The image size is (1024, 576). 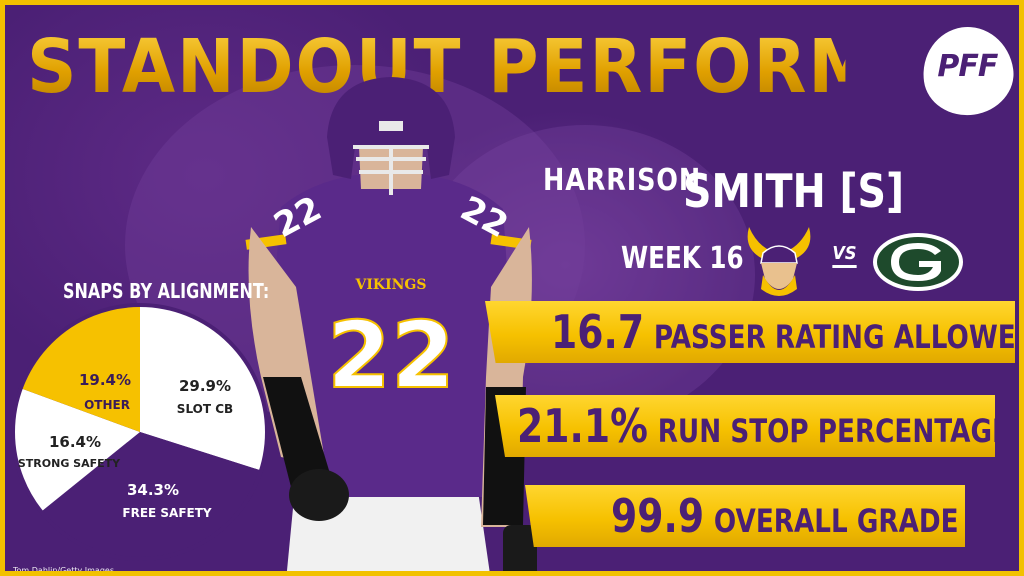 What do you see at coordinates (63, 570) in the screenshot?
I see `photo-credit: Tom Dahlin/Getty Images` at bounding box center [63, 570].